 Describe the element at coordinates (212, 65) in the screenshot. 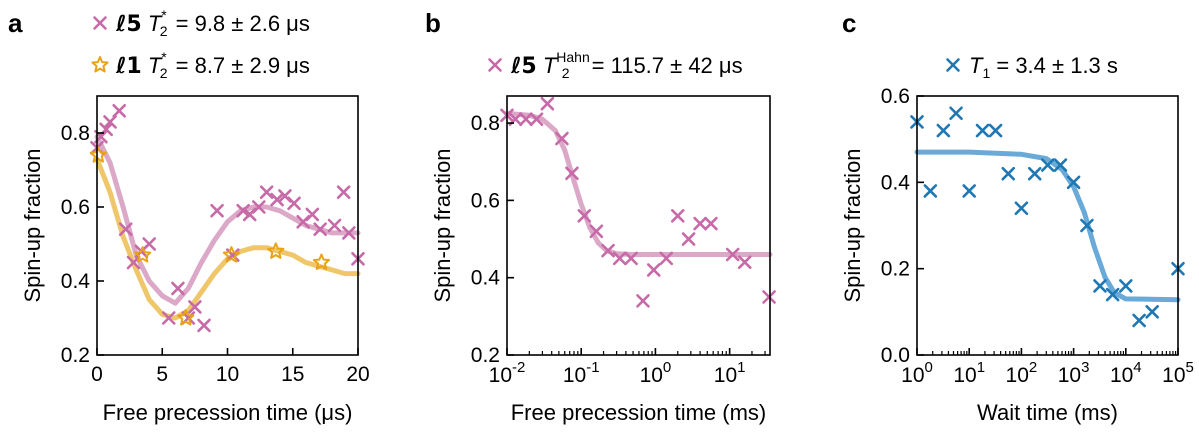

I see `legend-label-a-1: ℓ1 T* 2 = 8.7 ± 2.9 μs` at that location.